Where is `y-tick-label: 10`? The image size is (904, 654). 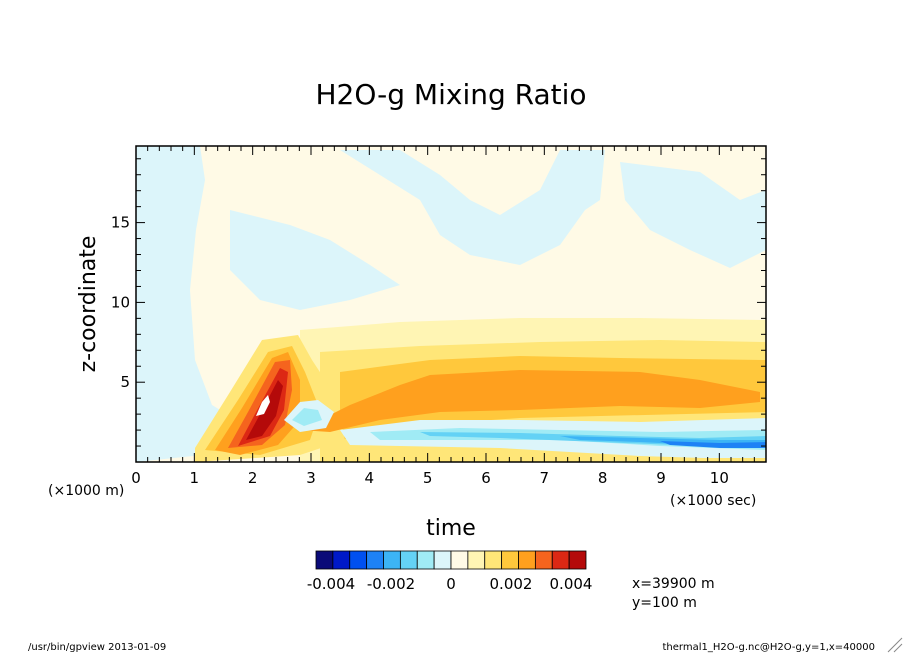
y-tick-label: 10 is located at coordinates (120, 302).